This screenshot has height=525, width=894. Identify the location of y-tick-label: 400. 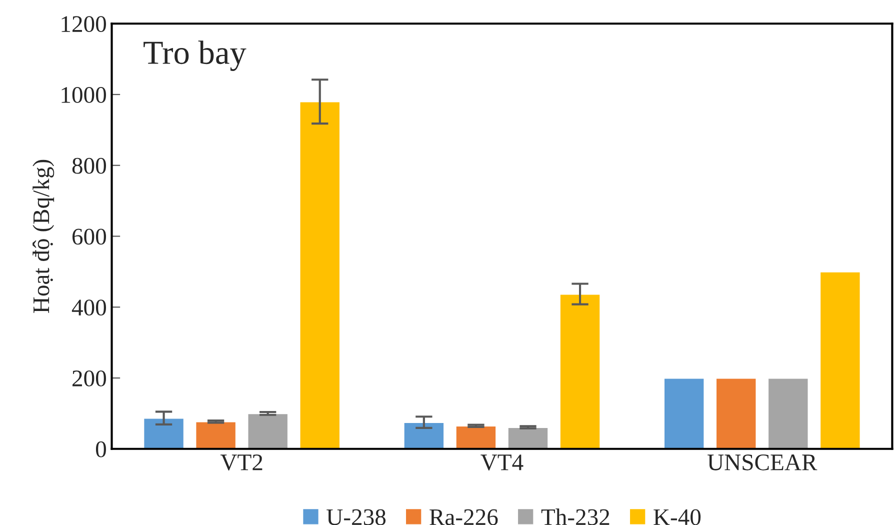
(89, 308).